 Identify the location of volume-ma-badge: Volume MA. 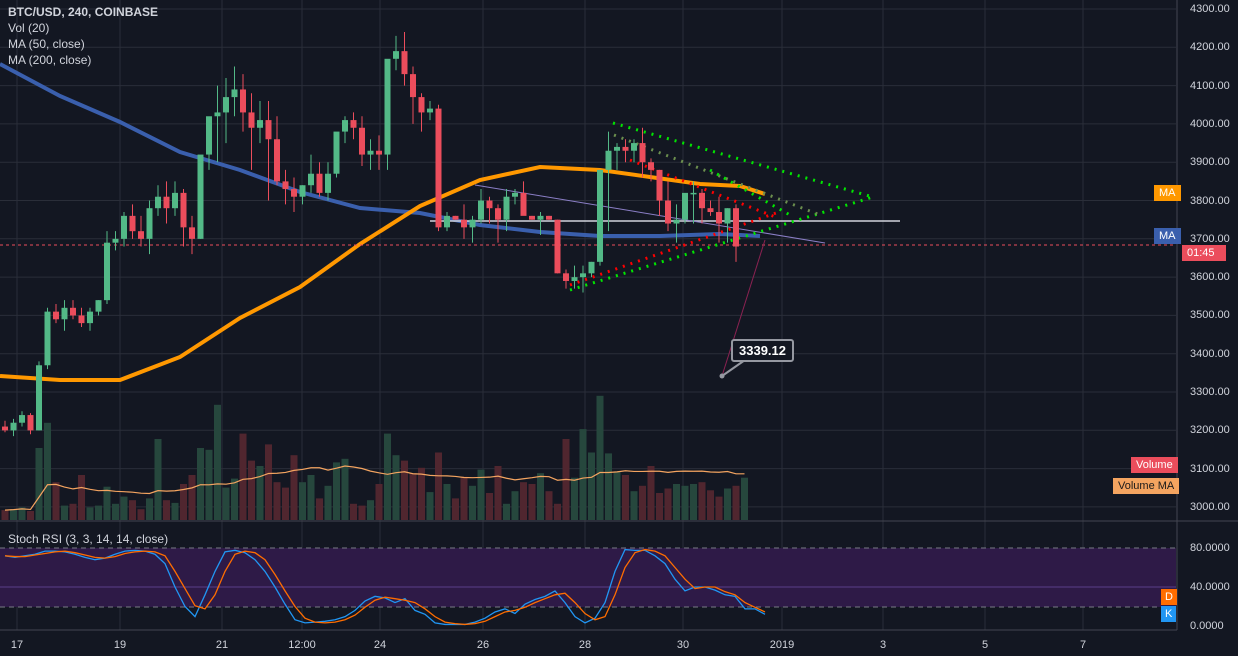
(1146, 486).